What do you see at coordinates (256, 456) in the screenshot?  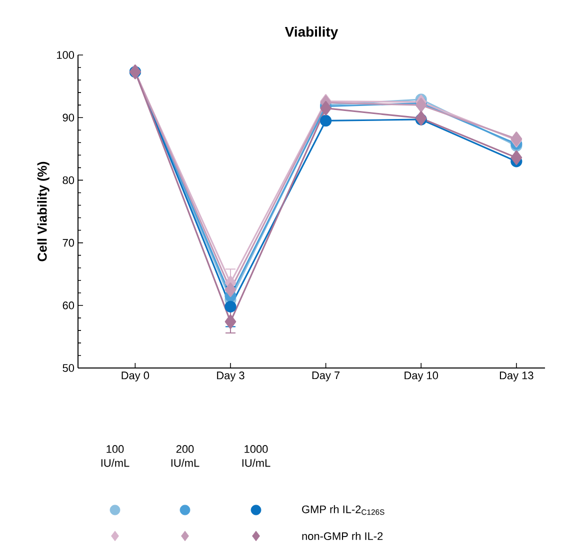 I see `text: 1000 IU/mL` at bounding box center [256, 456].